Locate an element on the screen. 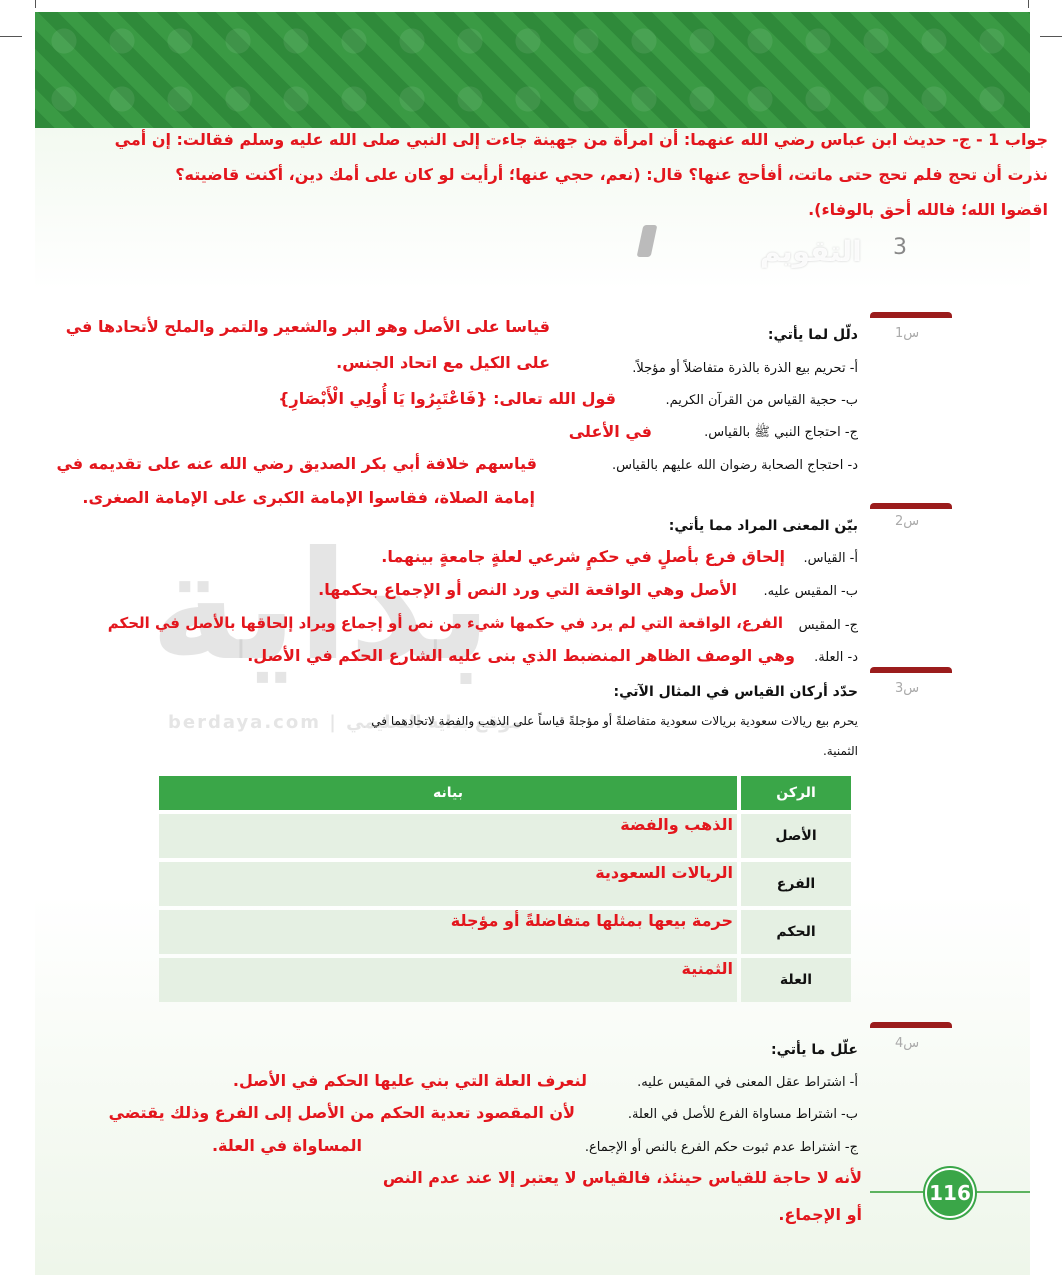 This screenshot has height=1275, width=1062. q1-item-b: ب- حجية القياس من القرآن الكريم. is located at coordinates (761, 400).